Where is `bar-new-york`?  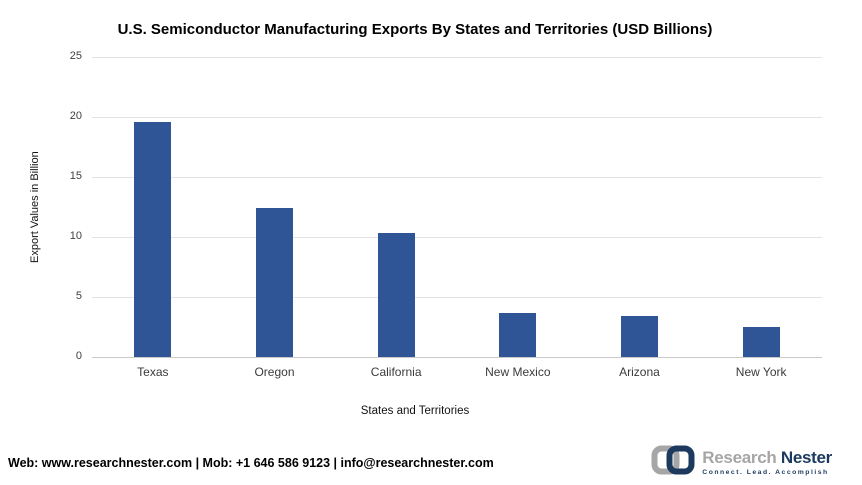 bar-new-york is located at coordinates (761, 342).